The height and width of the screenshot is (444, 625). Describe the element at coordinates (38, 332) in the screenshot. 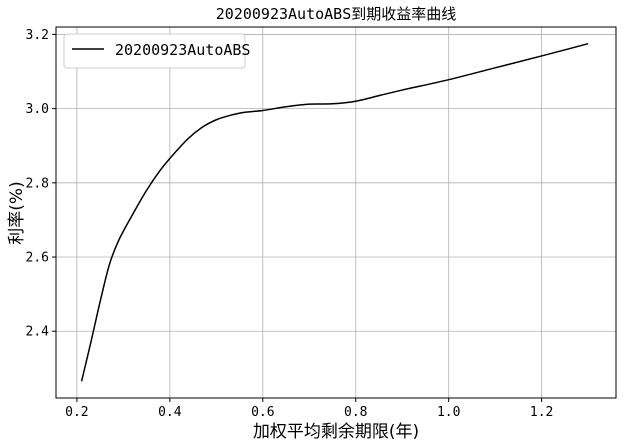

I see `y-tick-label: 2.4` at that location.